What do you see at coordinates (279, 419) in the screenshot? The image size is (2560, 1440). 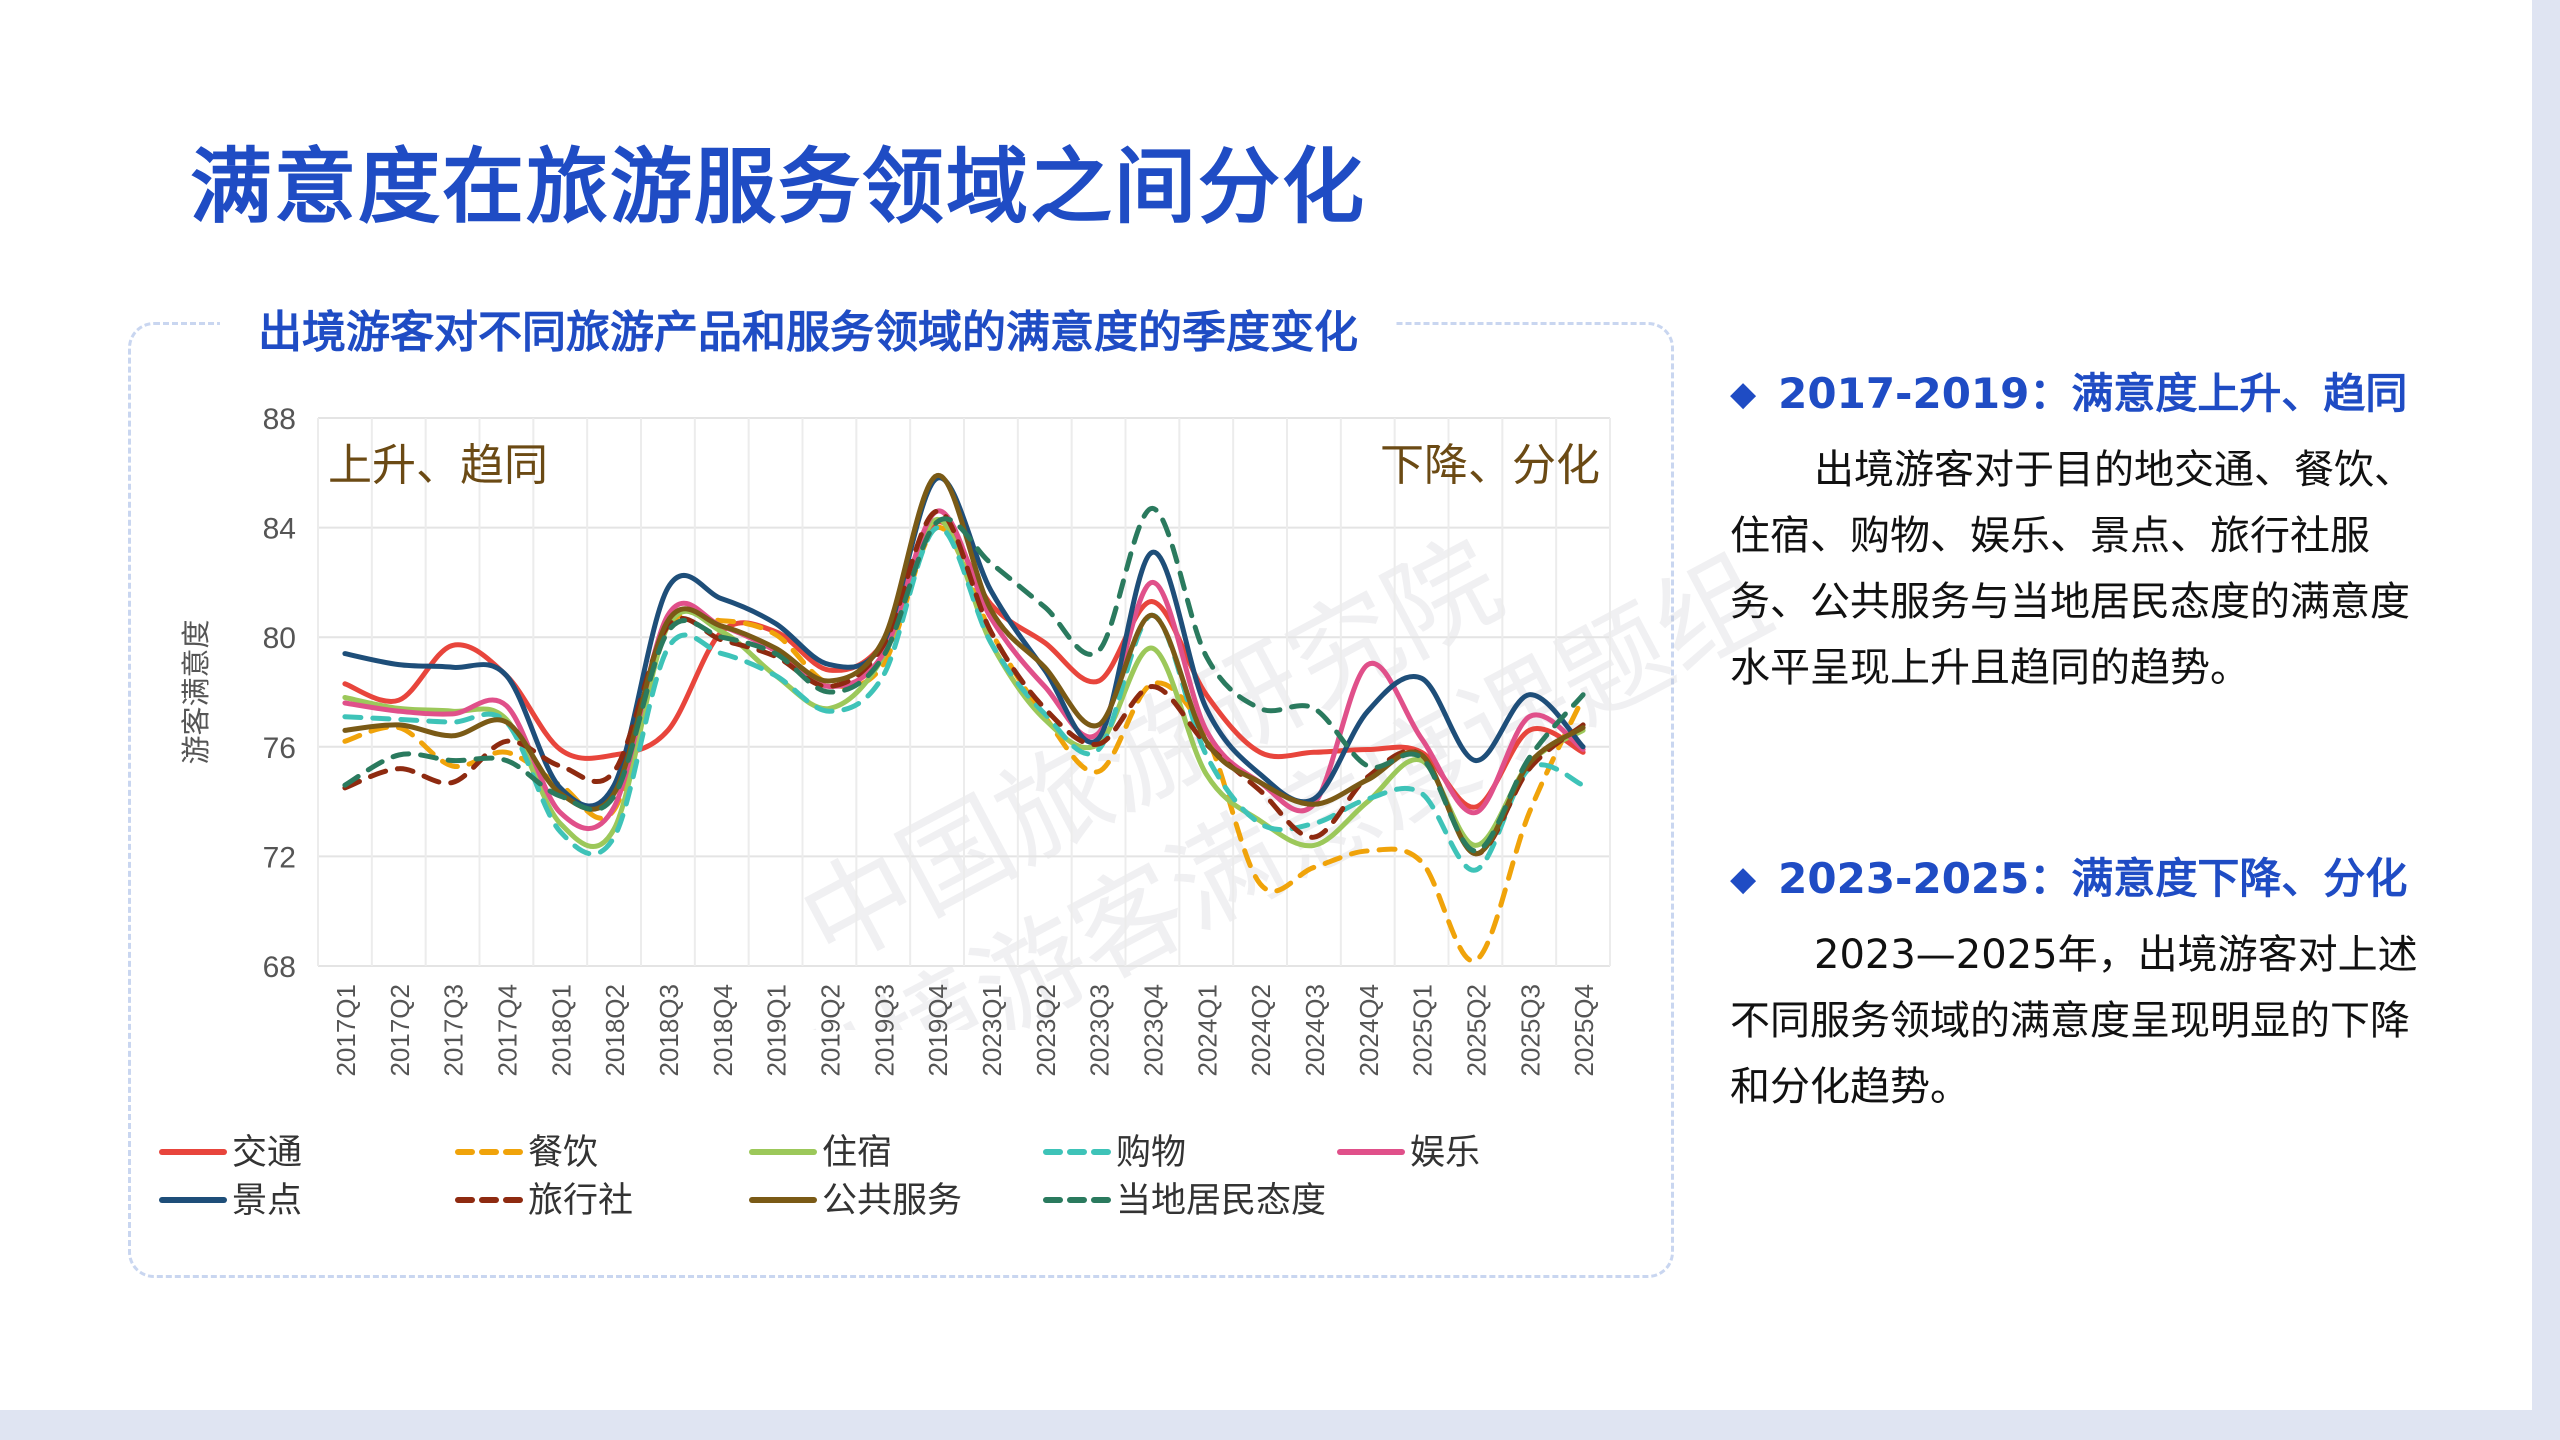 I see `y-tick-label: 88` at bounding box center [279, 419].